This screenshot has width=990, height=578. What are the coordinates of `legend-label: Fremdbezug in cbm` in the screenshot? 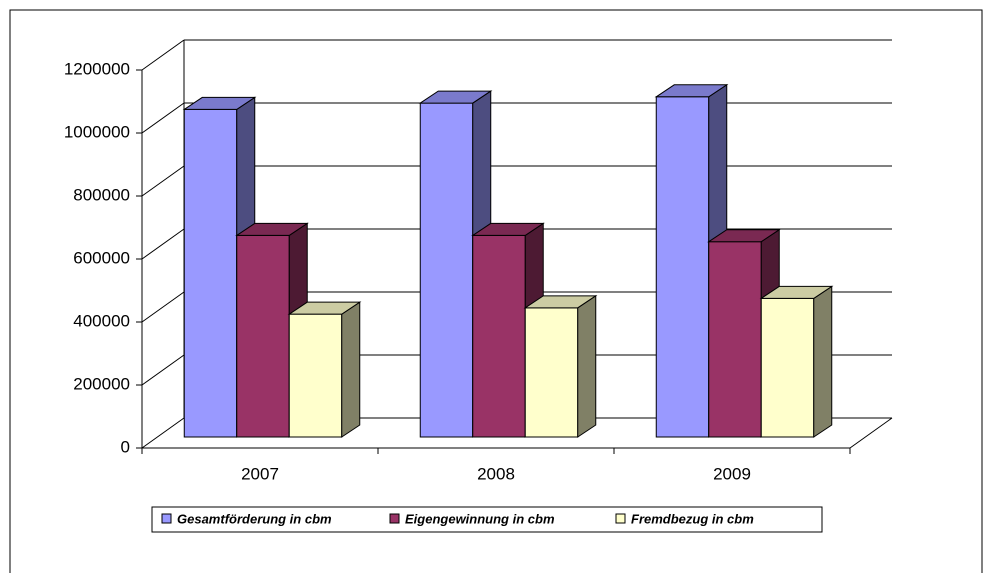 It's located at (692, 518).